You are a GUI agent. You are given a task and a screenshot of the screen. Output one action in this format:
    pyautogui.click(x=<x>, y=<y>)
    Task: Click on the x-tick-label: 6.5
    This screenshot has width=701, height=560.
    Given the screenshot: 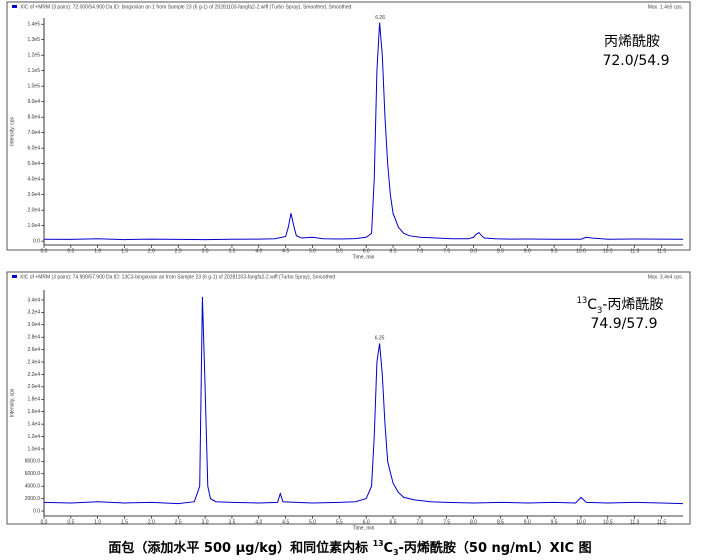 What is the action you would take?
    pyautogui.click(x=393, y=251)
    